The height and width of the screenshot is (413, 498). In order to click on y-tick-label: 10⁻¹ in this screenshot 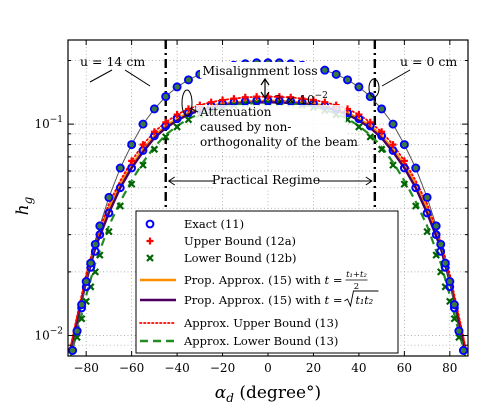, I will do `click(48, 123)`.